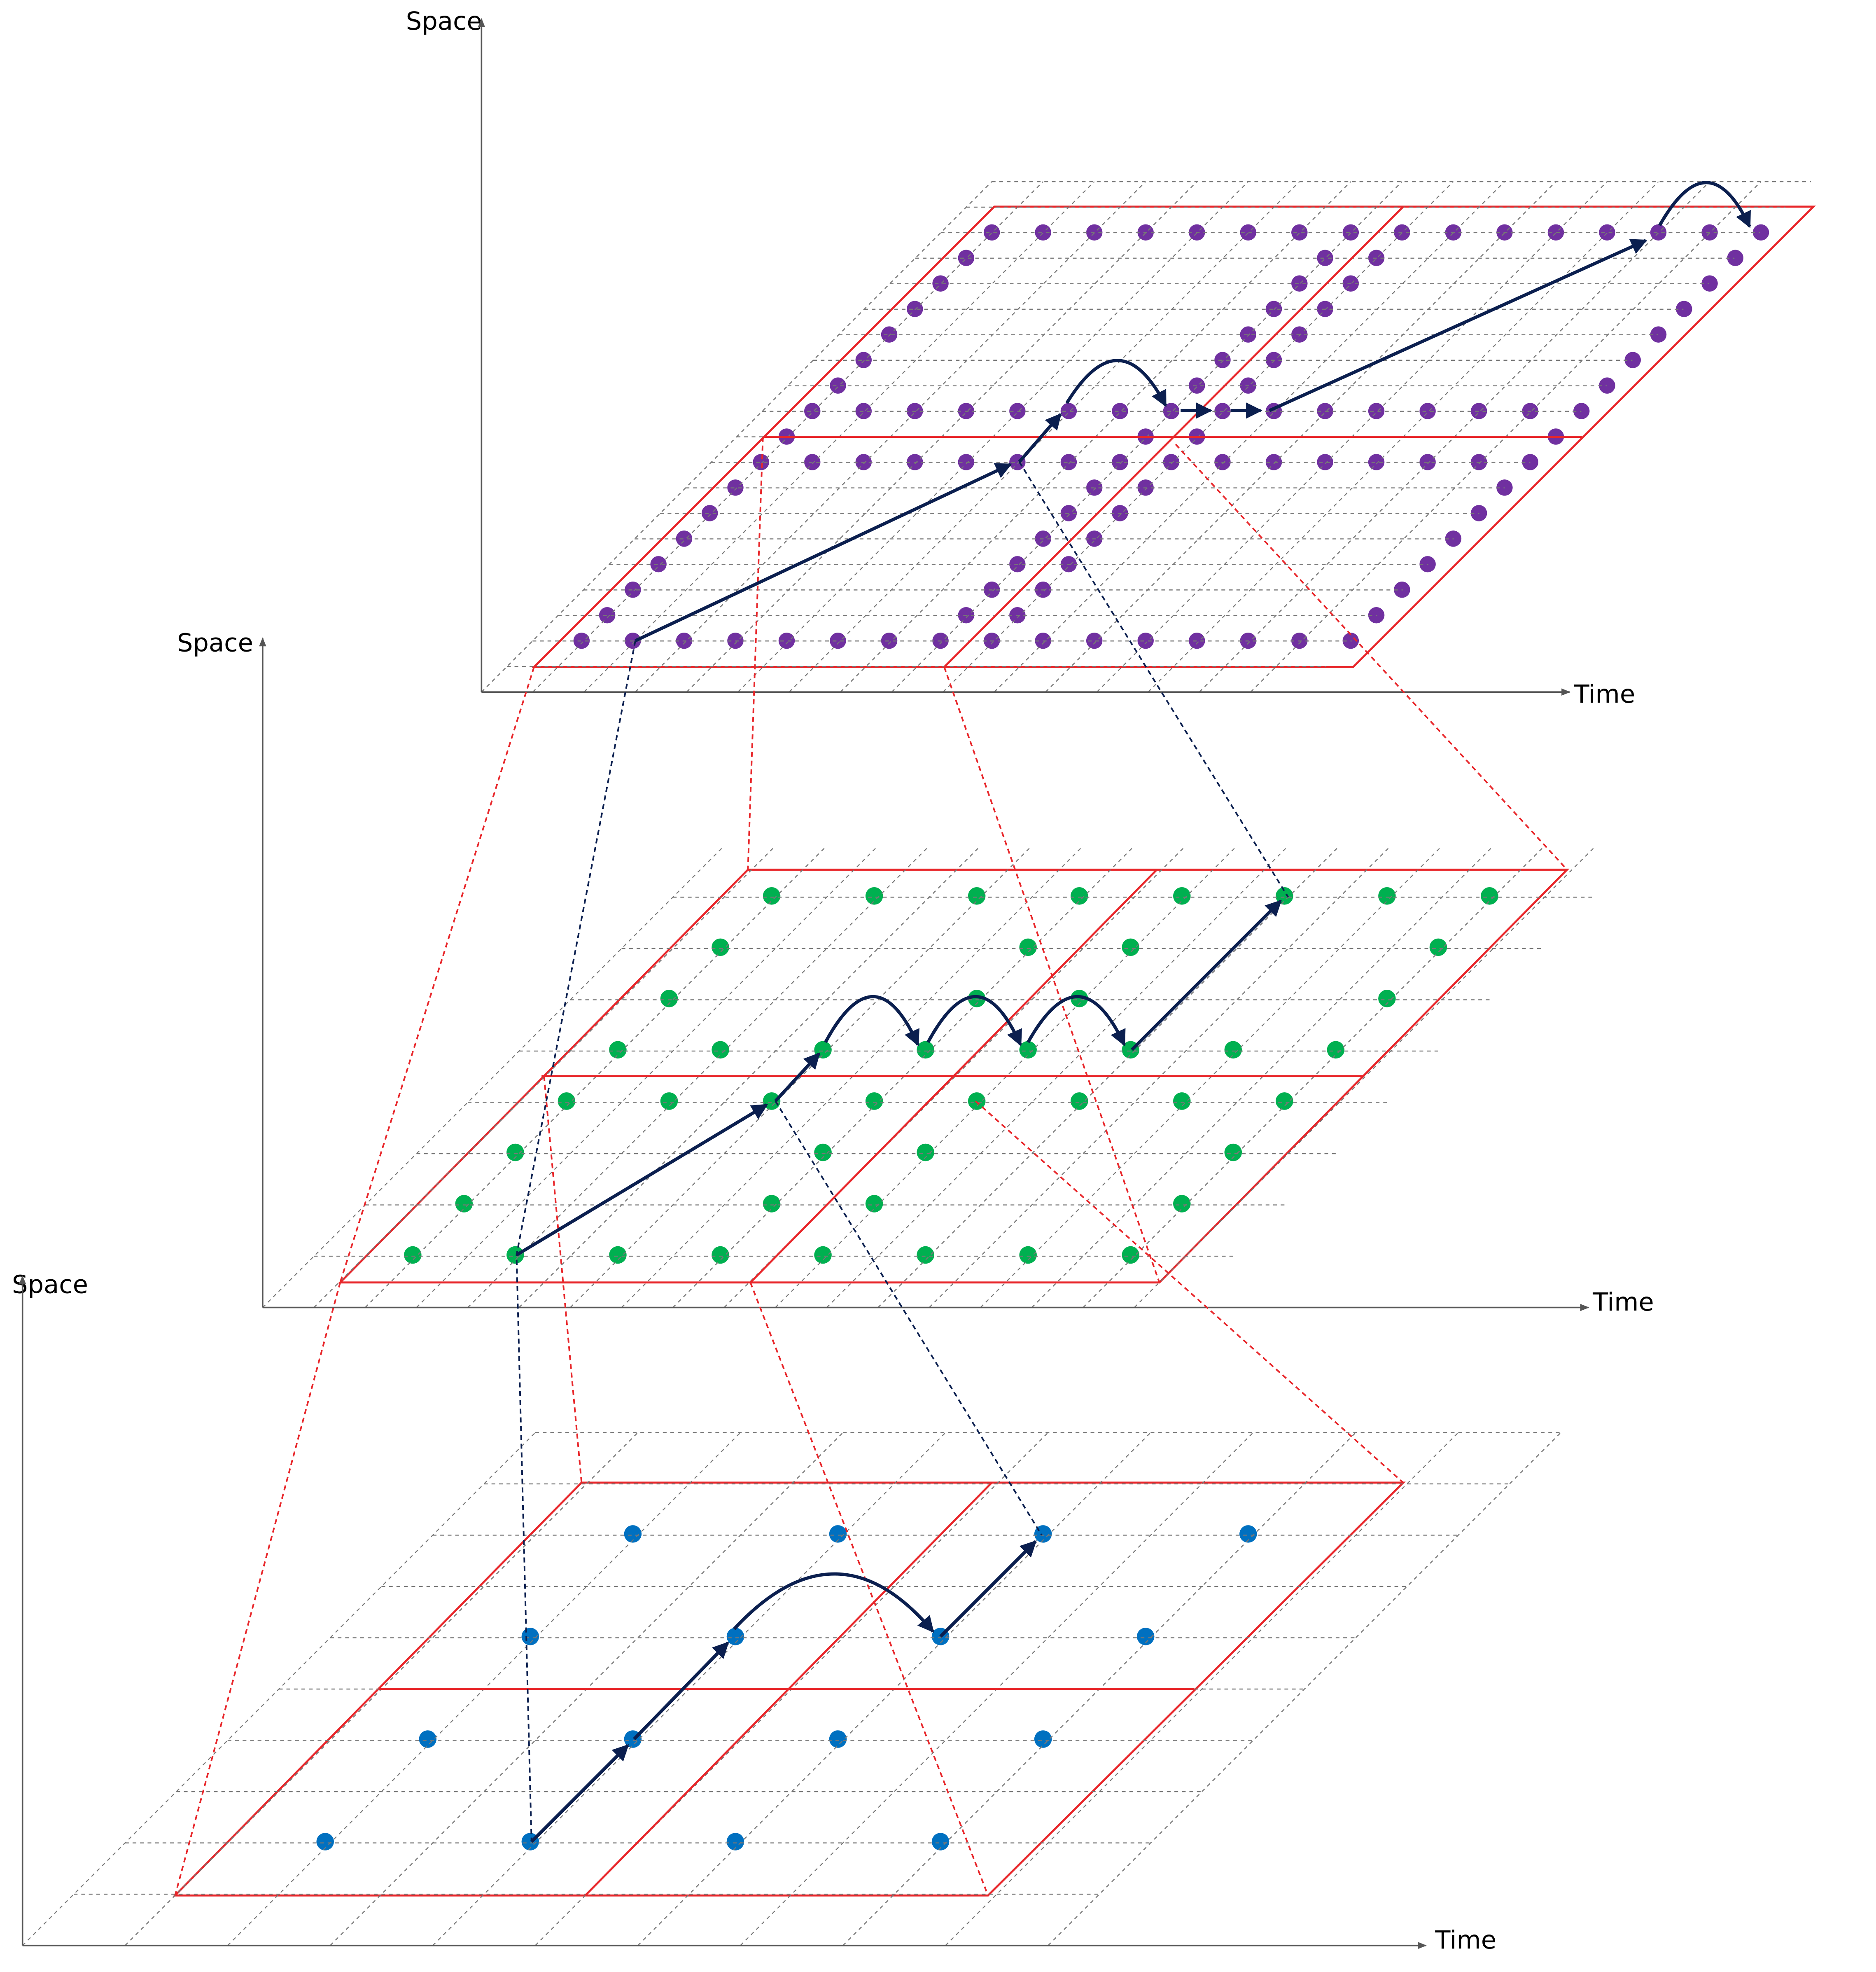  Describe the element at coordinates (1623, 1302) in the screenshot. I see `time-label: Time` at that location.